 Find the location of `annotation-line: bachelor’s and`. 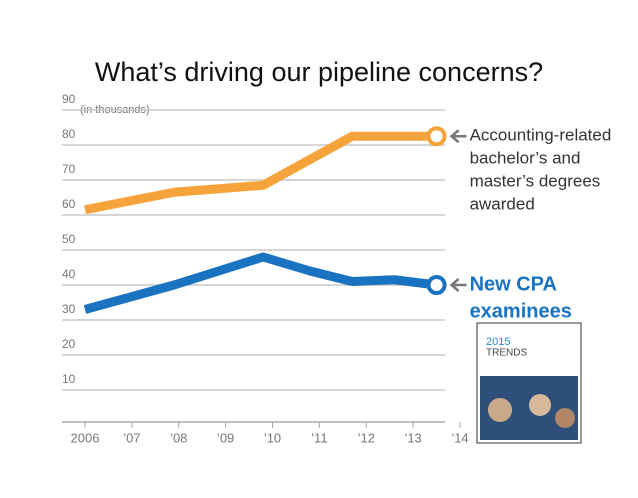

annotation-line: bachelor’s and is located at coordinates (525, 158).